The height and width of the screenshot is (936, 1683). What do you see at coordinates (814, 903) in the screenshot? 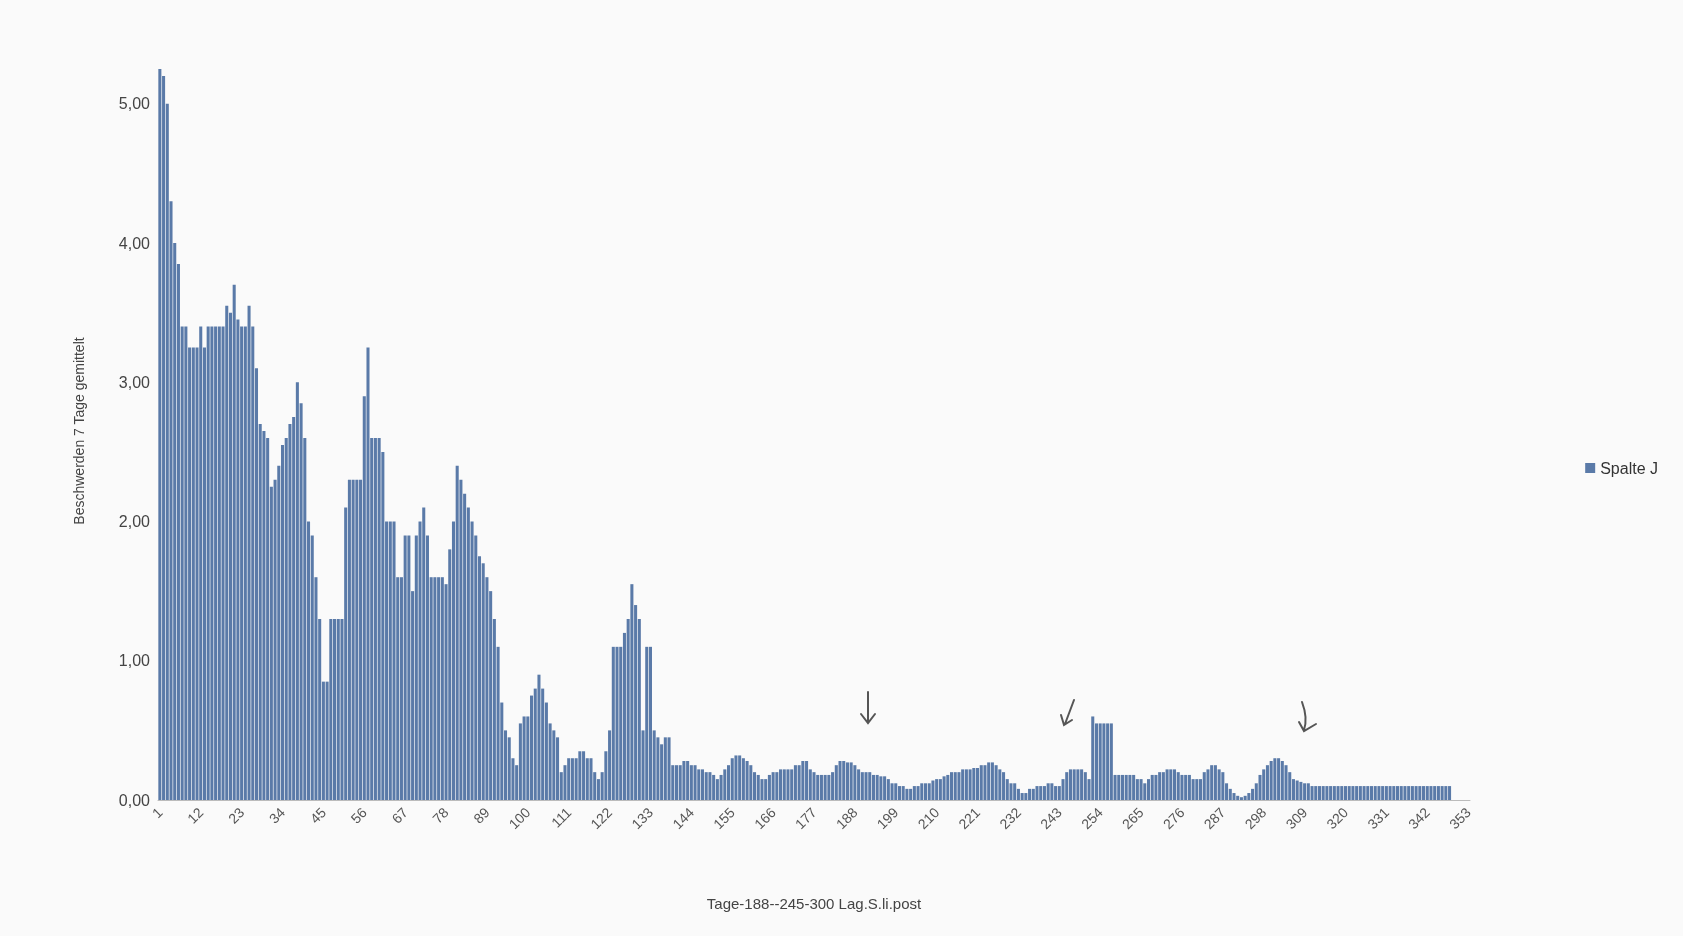
I see `x-axis-title: Tage-188--245-300 Lag.S.li.post` at bounding box center [814, 903].